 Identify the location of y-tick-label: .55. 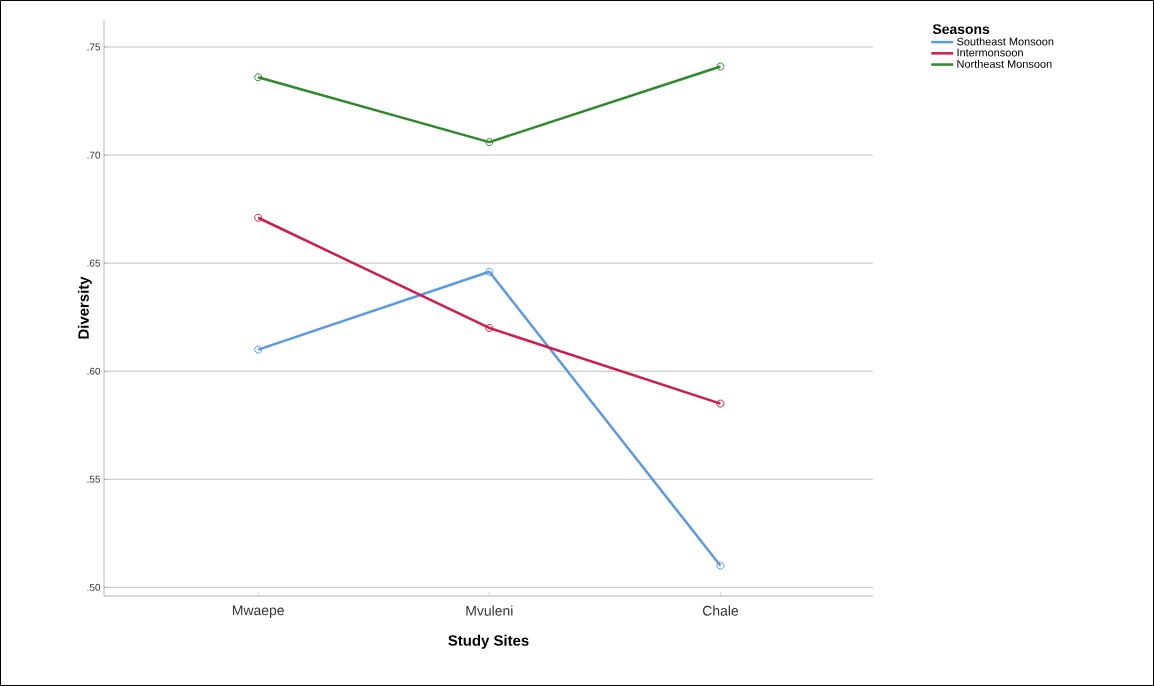
(94, 479).